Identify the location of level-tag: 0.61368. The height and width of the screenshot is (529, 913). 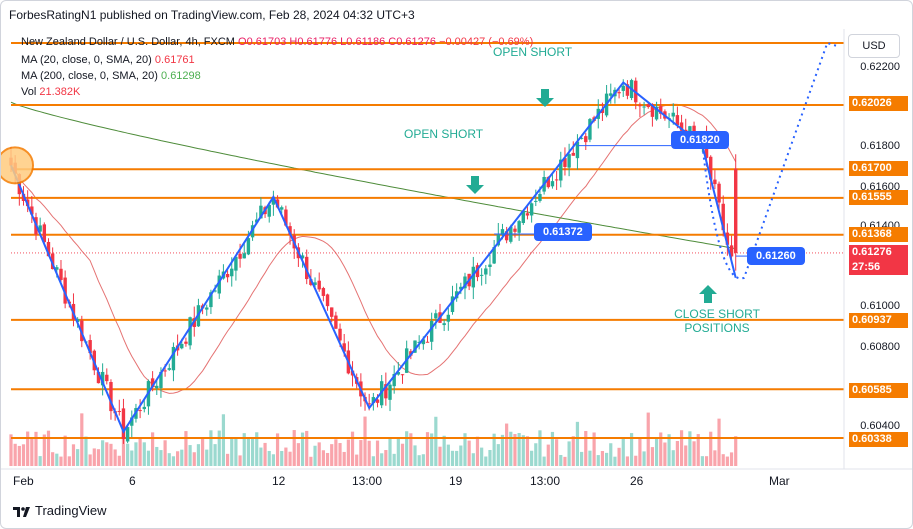
(878, 234).